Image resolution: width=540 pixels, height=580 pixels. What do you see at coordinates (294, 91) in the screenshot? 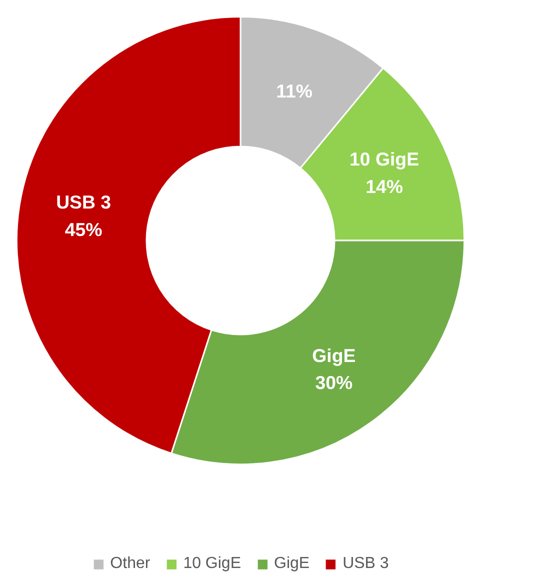
I see `data-label: 11%` at bounding box center [294, 91].